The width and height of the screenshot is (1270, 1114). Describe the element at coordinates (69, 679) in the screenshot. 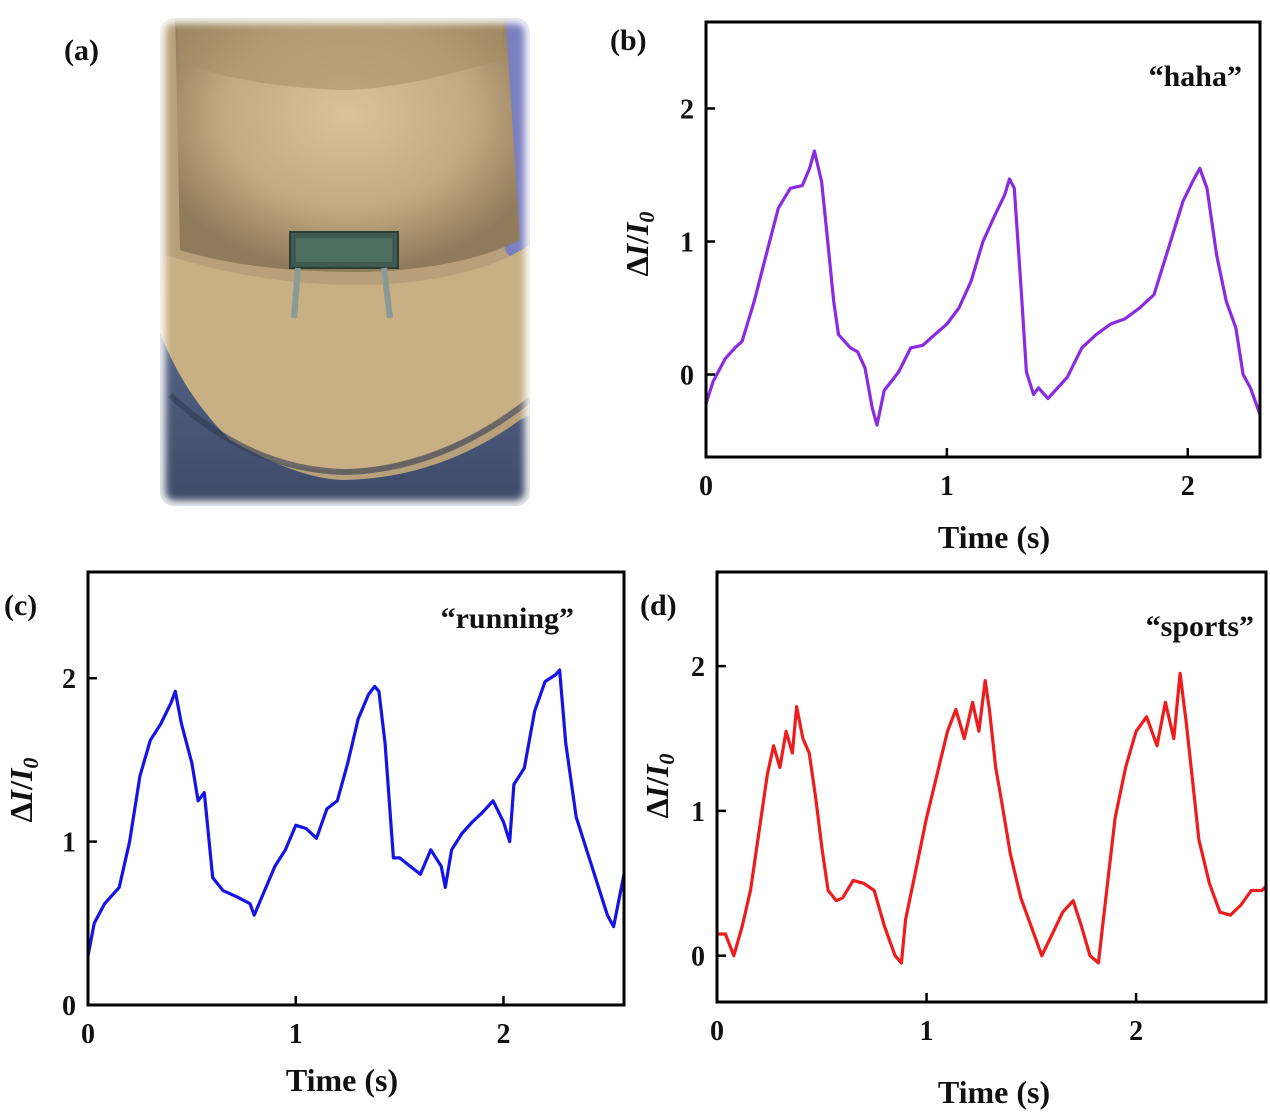

I see `y-tick-label-c-2: 2` at that location.